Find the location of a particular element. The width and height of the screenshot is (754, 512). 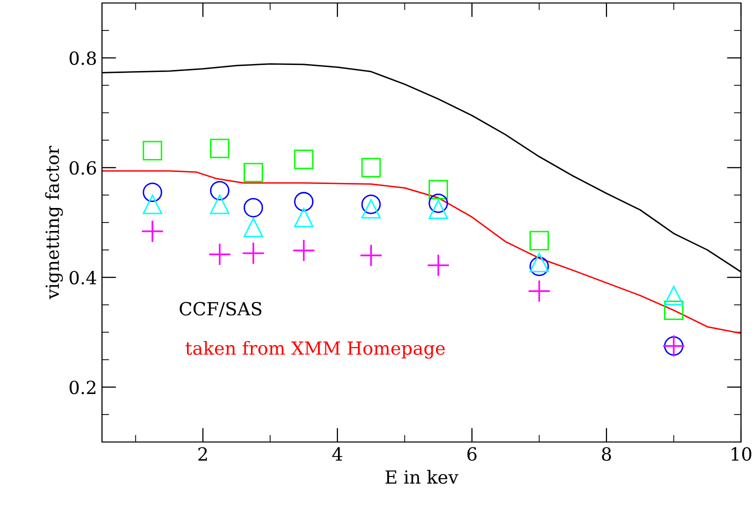

text: CCF/SAS is located at coordinates (221, 309).